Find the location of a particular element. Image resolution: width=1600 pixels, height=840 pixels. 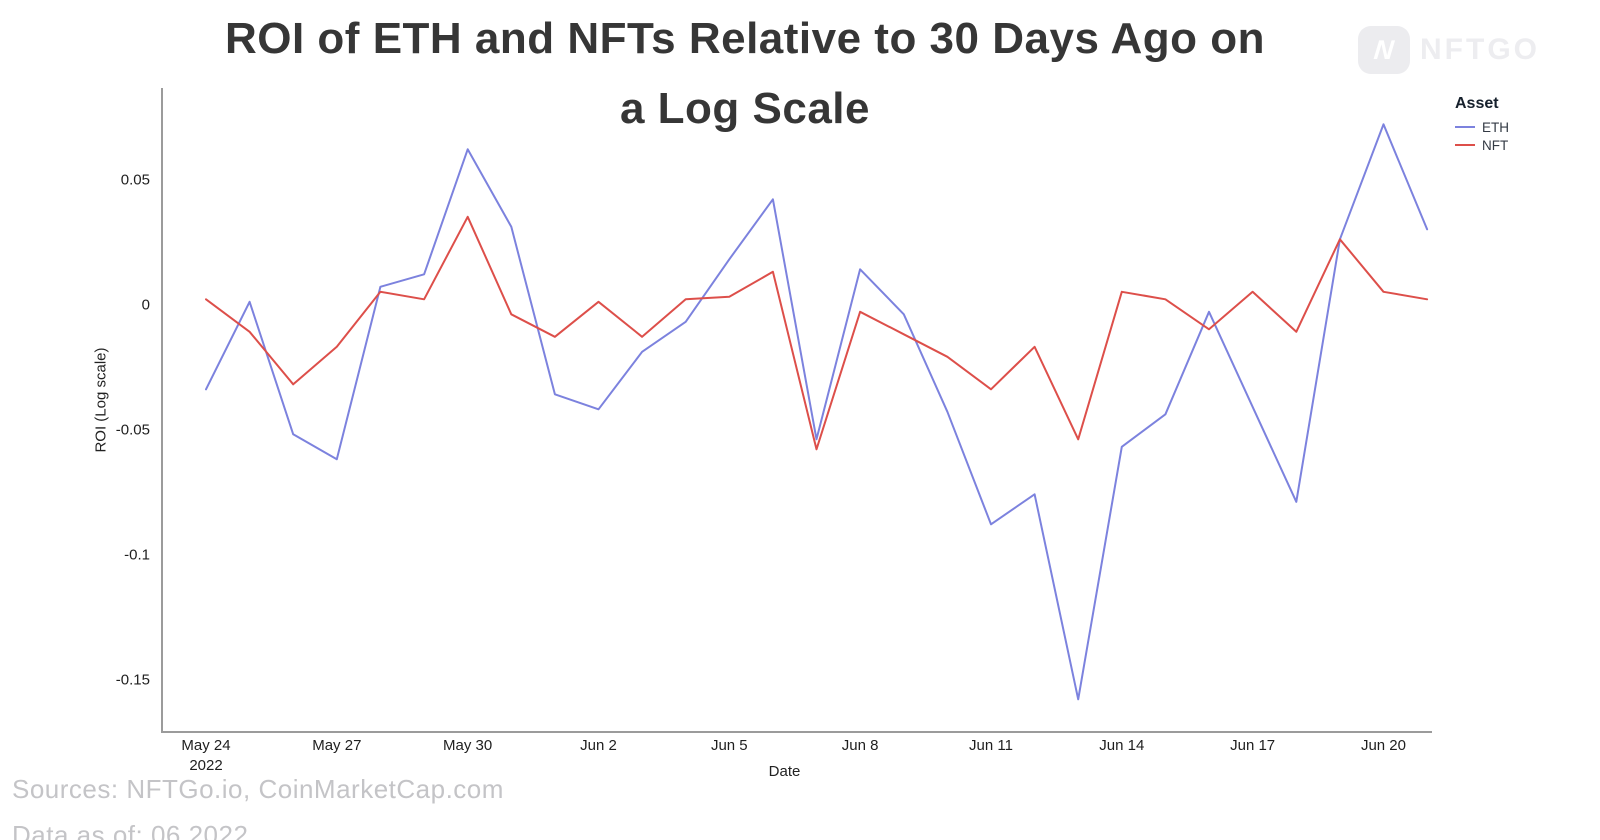

x-tick-label: Jun 20 is located at coordinates (1383, 745).